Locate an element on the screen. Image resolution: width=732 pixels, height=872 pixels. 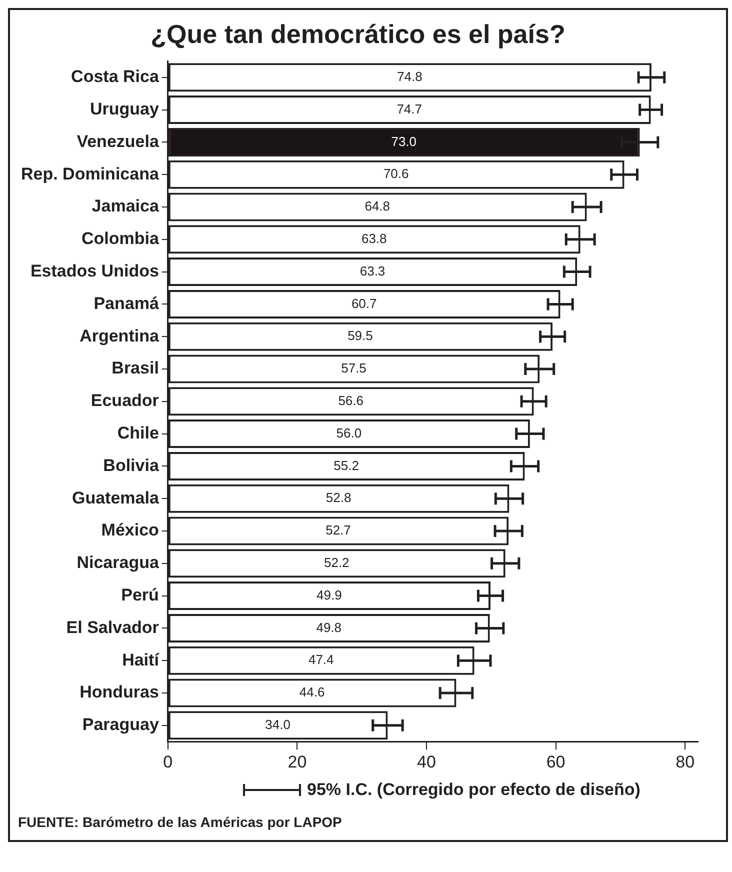
text: 95% I.C. (Corregido por efecto de diseño) is located at coordinates (473, 790).